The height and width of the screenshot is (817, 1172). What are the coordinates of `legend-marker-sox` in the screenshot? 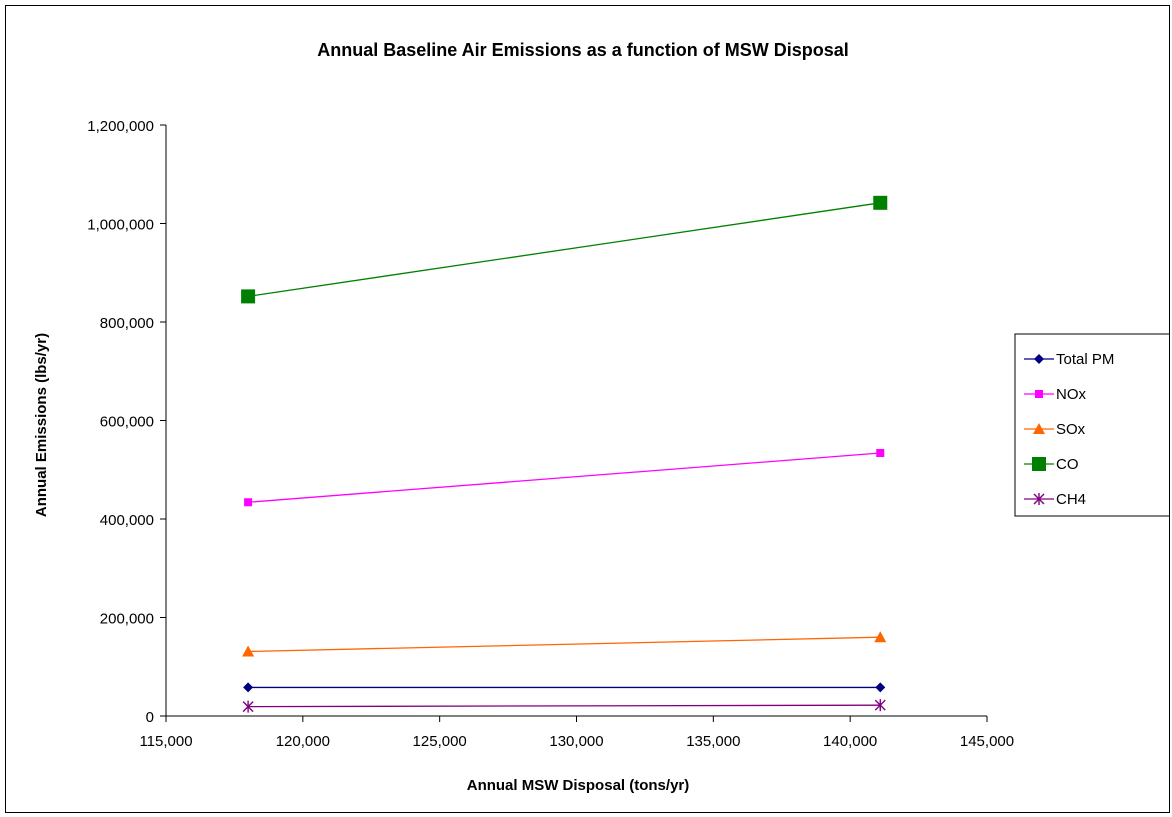 It's located at (1039, 428).